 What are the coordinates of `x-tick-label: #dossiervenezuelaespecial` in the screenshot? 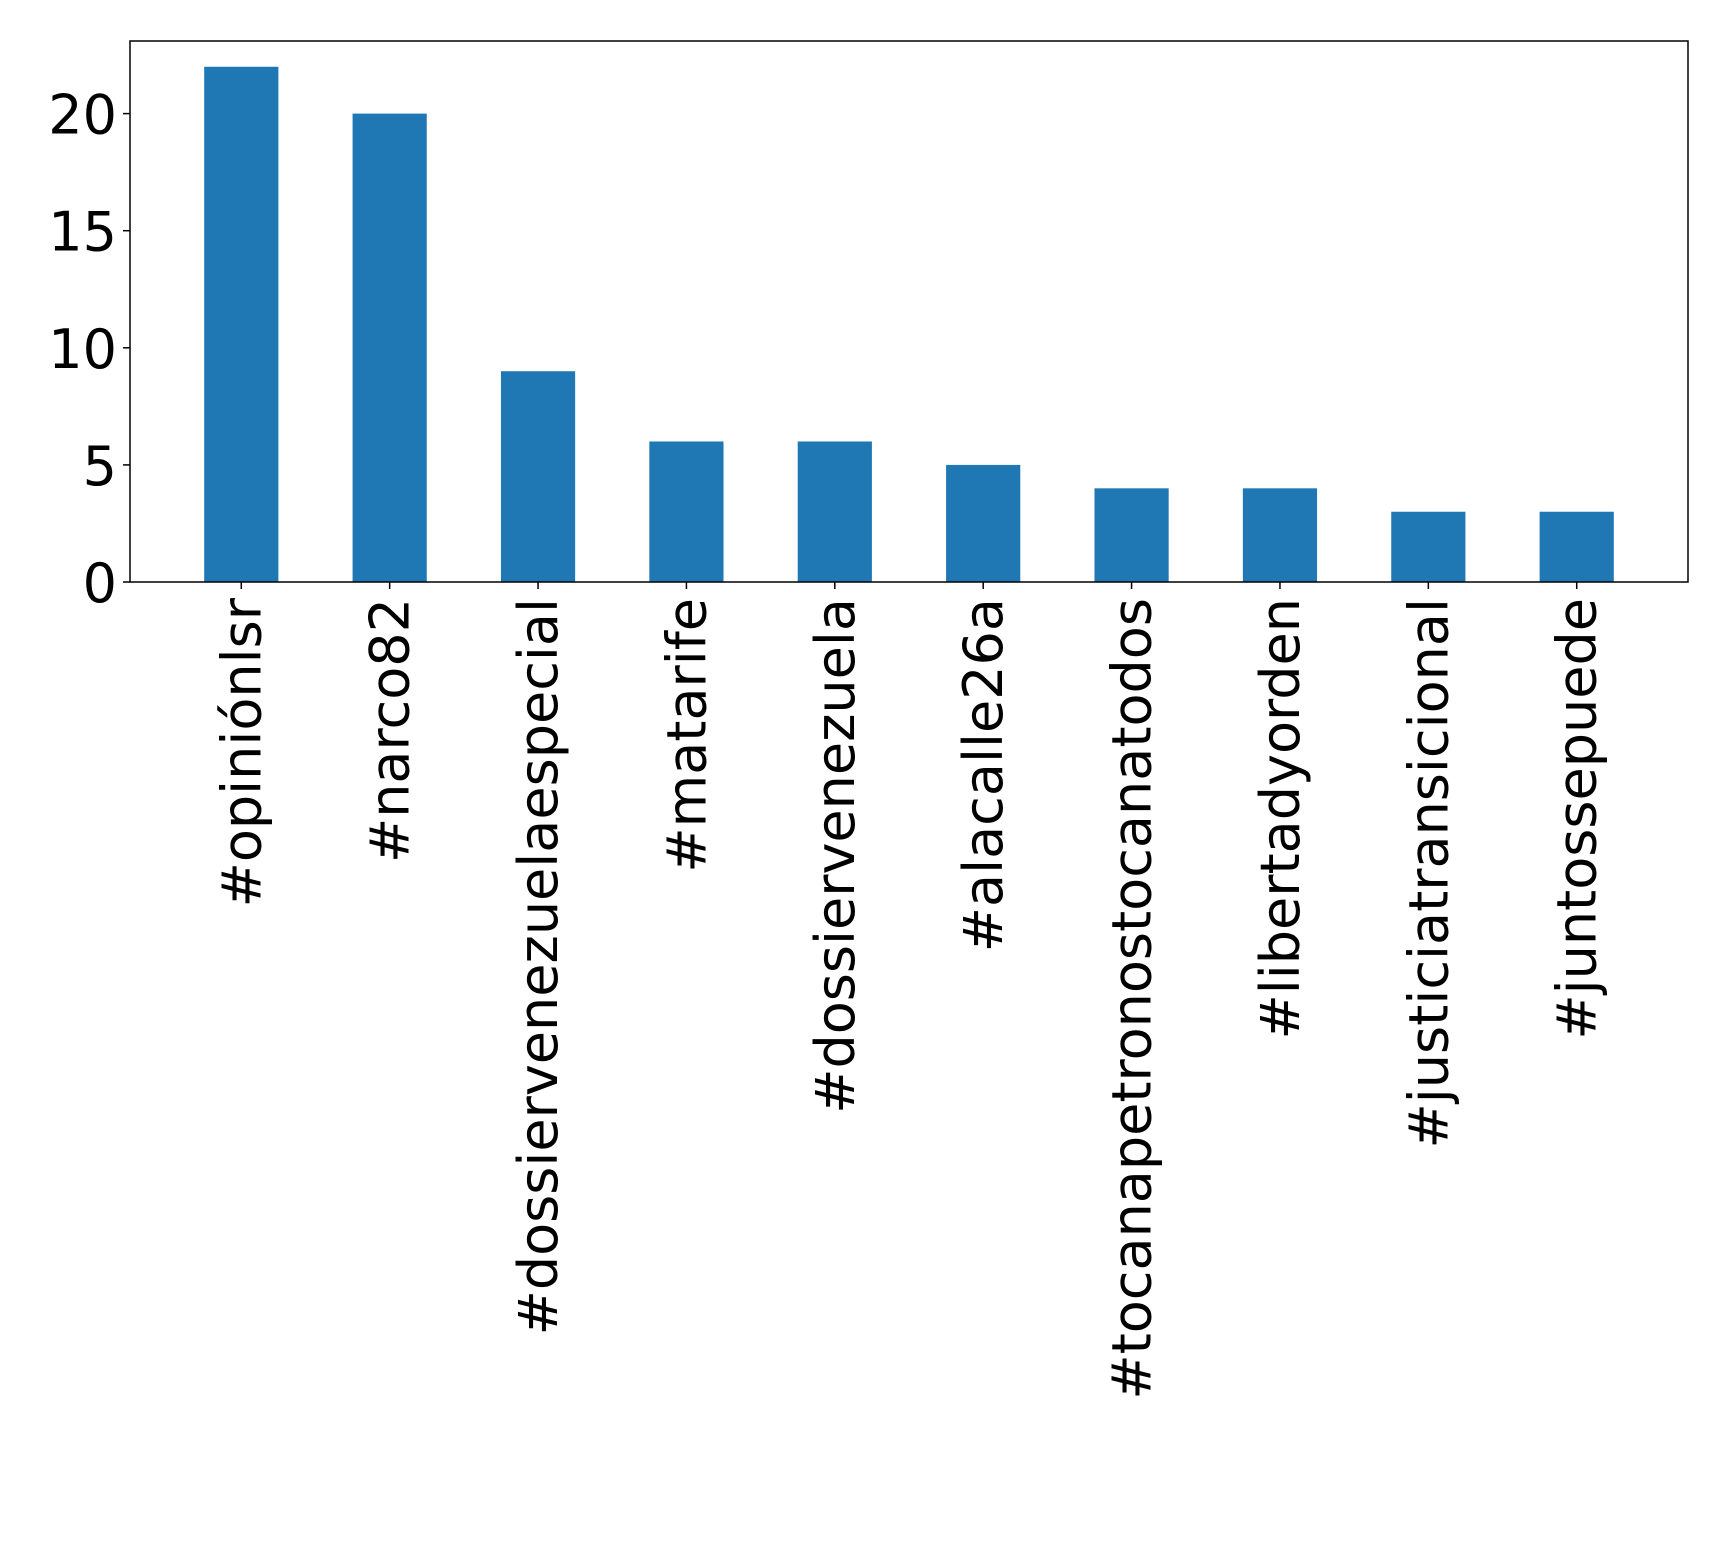 It's located at (538, 966).